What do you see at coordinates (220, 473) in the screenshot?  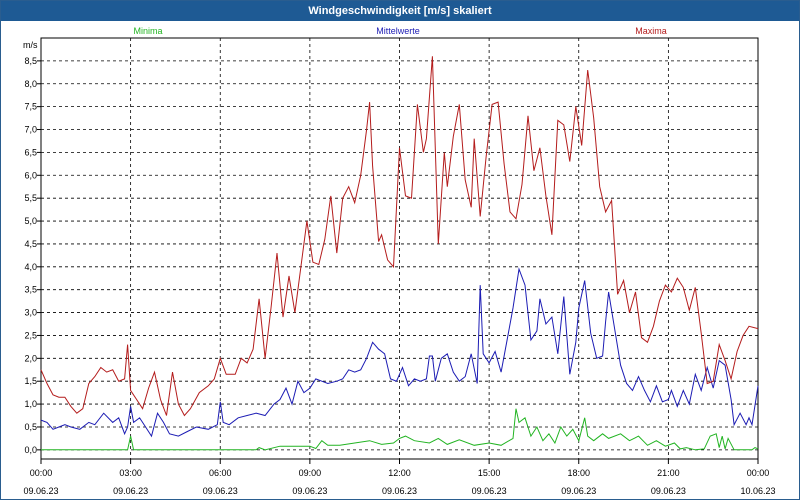 I see `x-tick-label-time: 06:00` at bounding box center [220, 473].